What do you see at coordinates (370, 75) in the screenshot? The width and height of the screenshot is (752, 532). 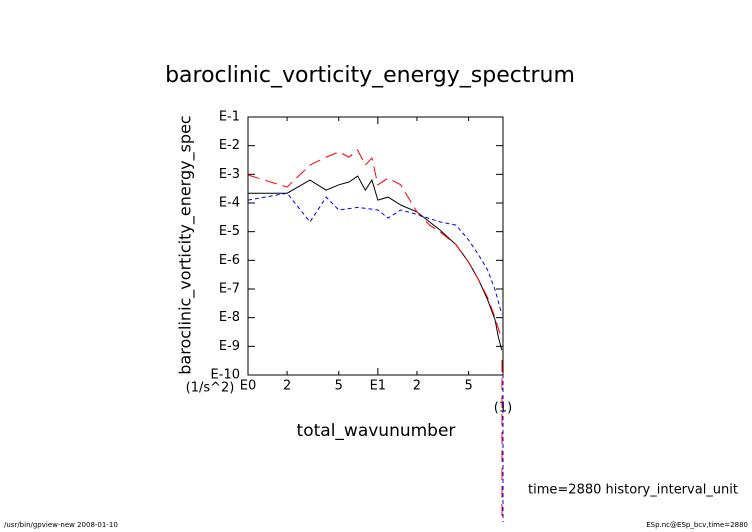 I see `chart-title: baroclinic_vorticity_energy_spectrum` at bounding box center [370, 75].